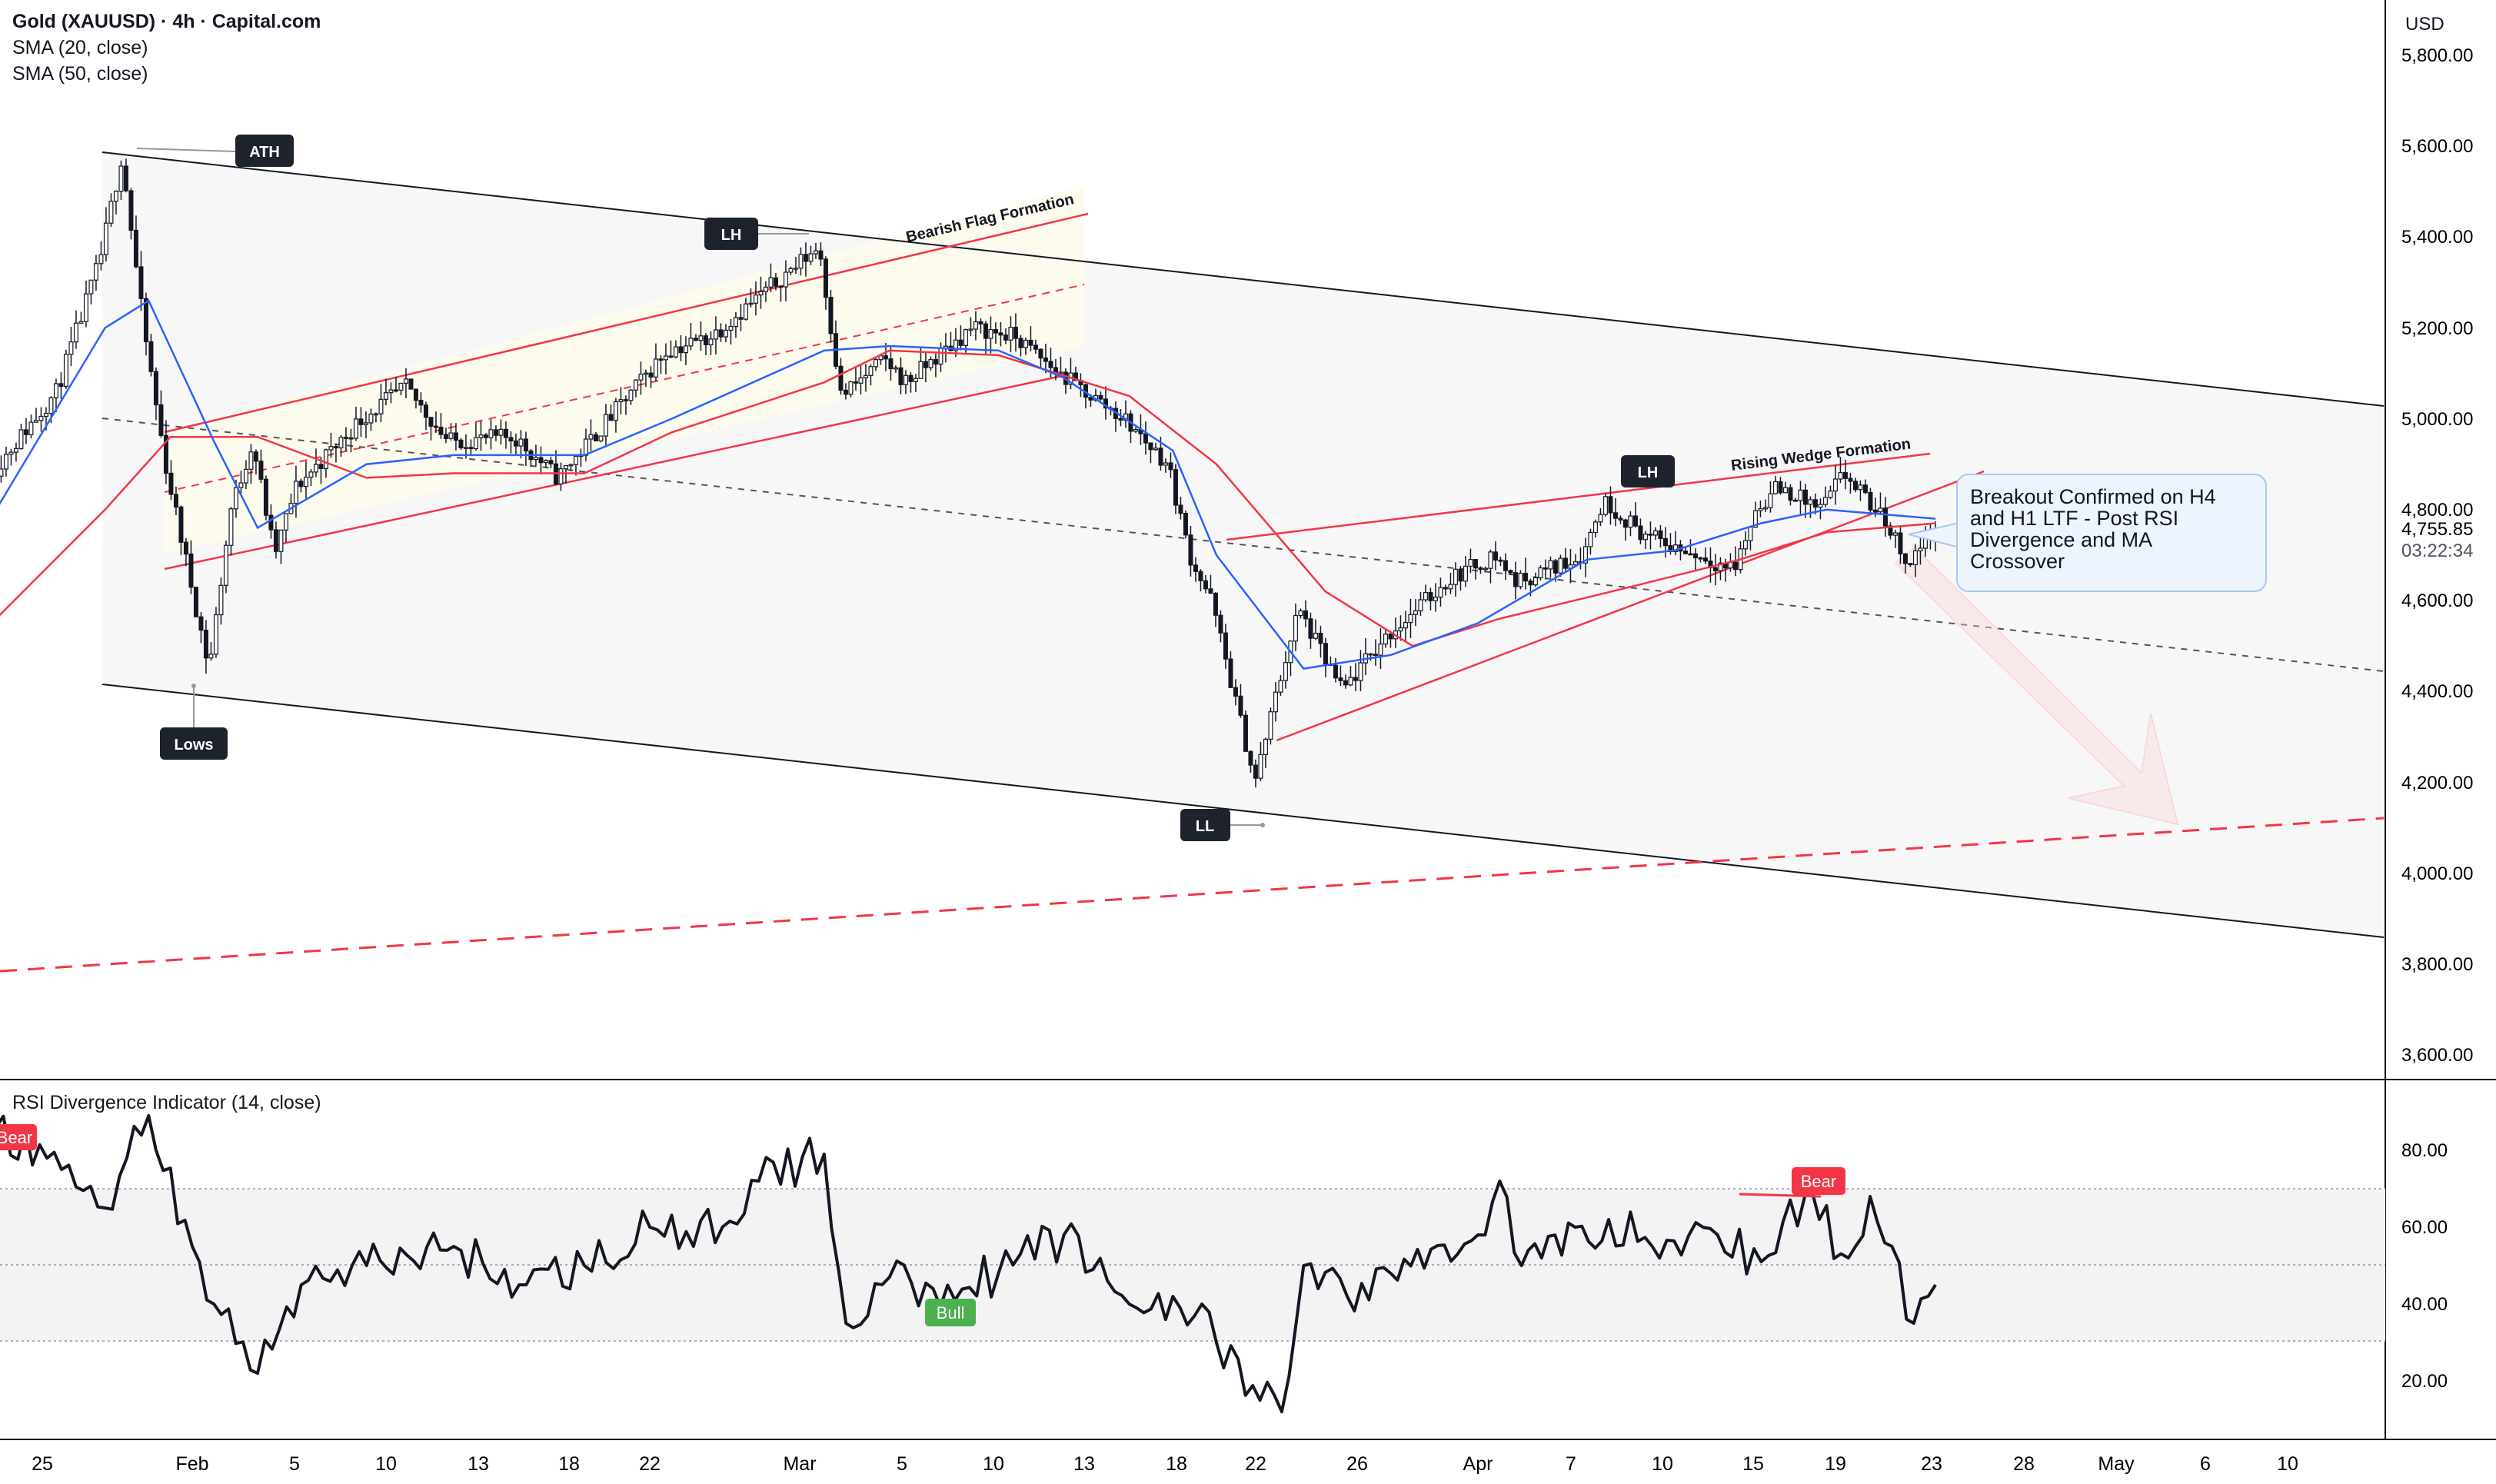 This screenshot has width=2496, height=1484. I want to click on bearish-flag-upper-line, so click(626, 323).